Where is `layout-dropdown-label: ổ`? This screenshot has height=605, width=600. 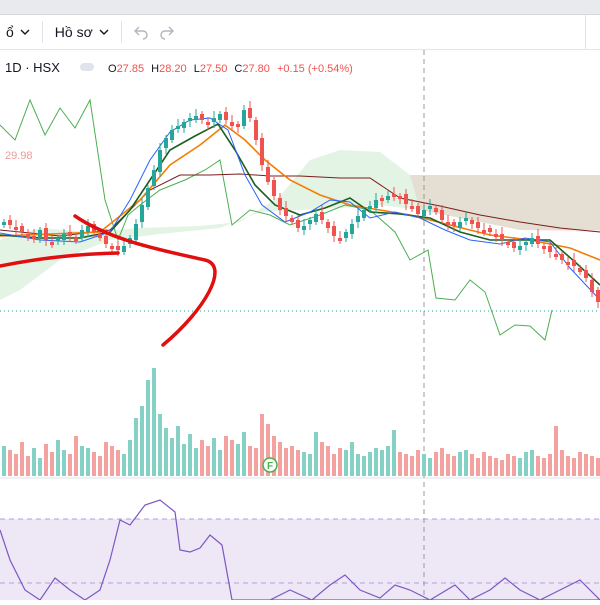
layout-dropdown-label: ổ is located at coordinates (10, 32).